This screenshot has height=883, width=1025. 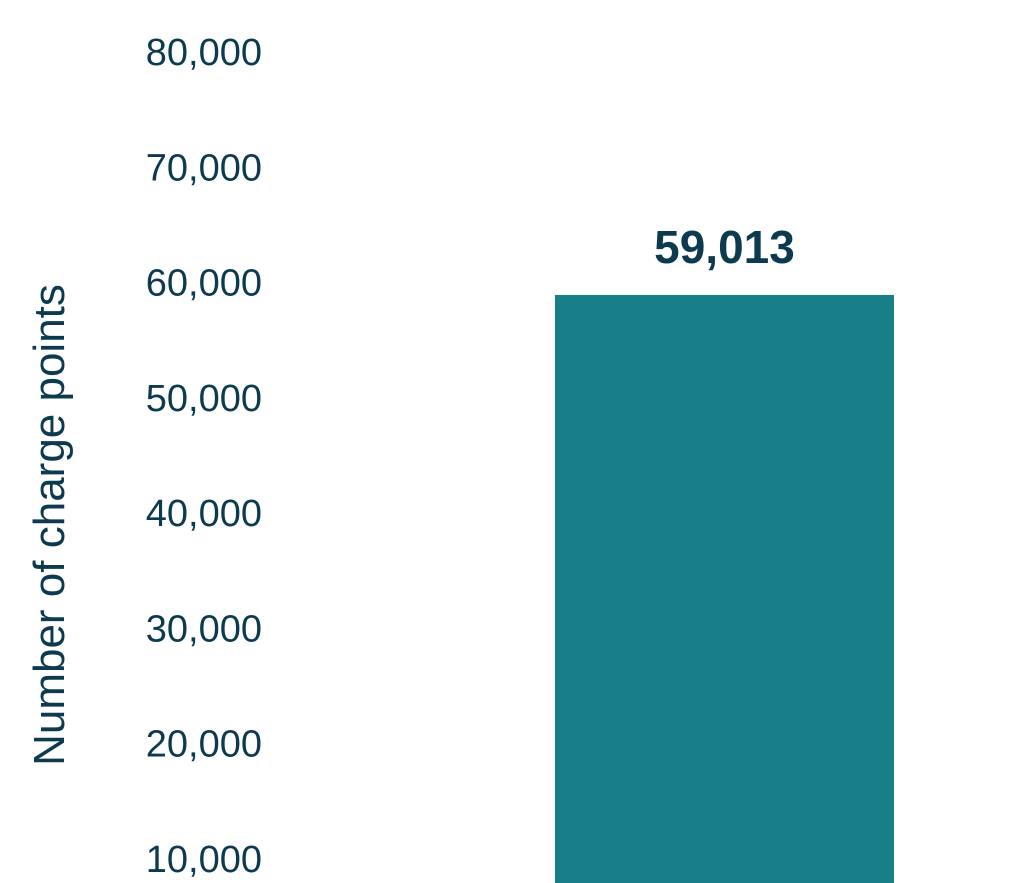 I want to click on y-axis-label: Number of charge points, so click(x=49, y=525).